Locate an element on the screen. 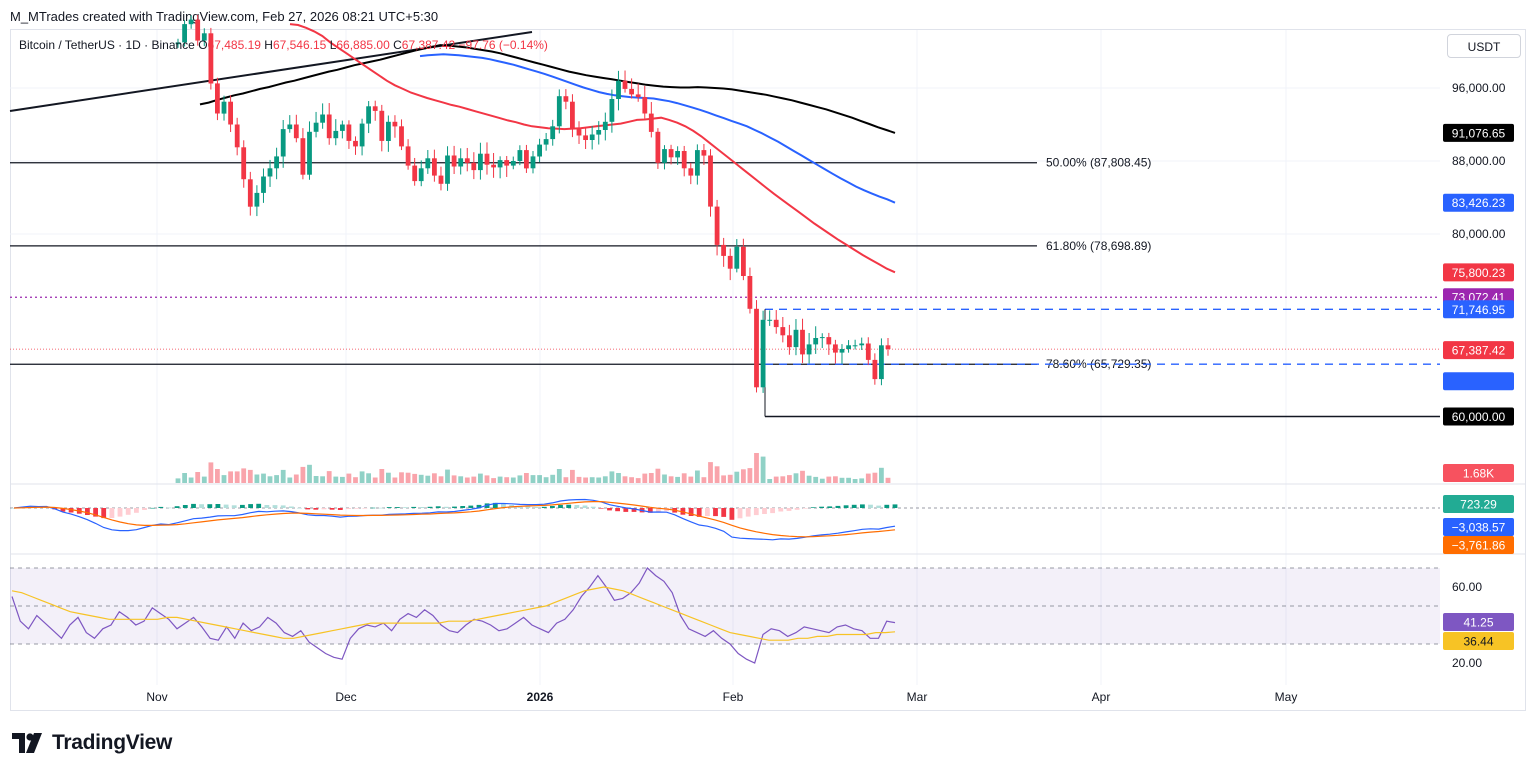  x-axis-tick-label: Dec is located at coordinates (345, 697).